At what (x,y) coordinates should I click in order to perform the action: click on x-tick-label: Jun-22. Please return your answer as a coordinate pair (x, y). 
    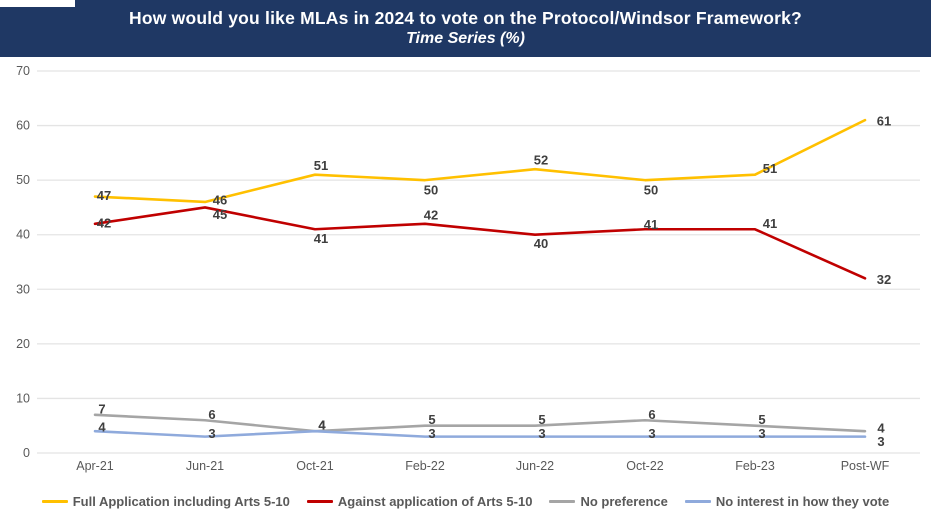
    Looking at the image, I should click on (535, 466).